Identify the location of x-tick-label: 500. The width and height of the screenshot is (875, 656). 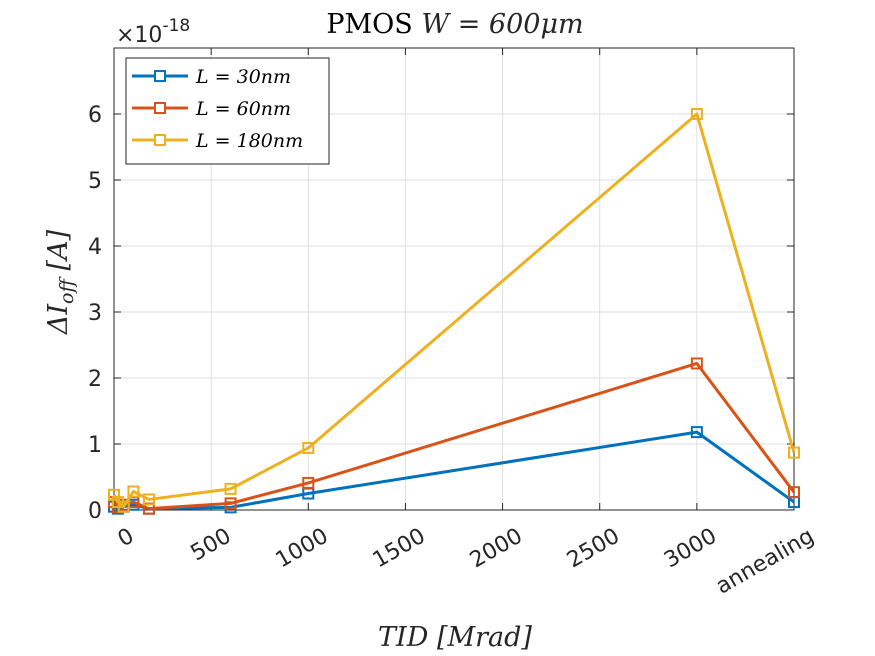
(211, 545).